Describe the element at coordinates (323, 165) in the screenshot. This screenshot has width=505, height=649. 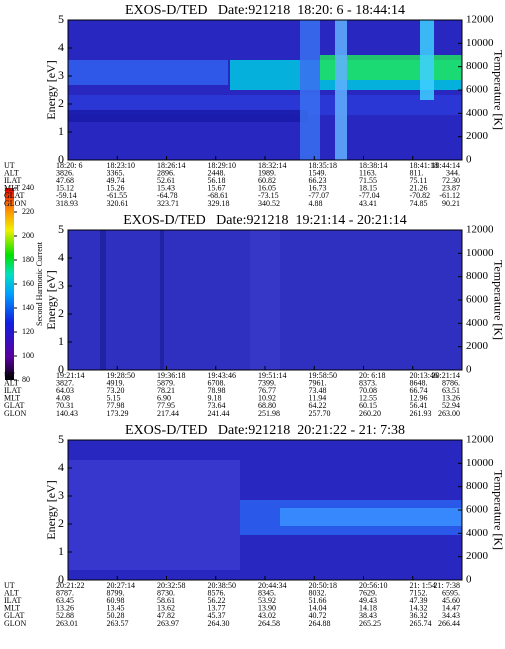
I see `ephemeris-value: 18:35:18` at that location.